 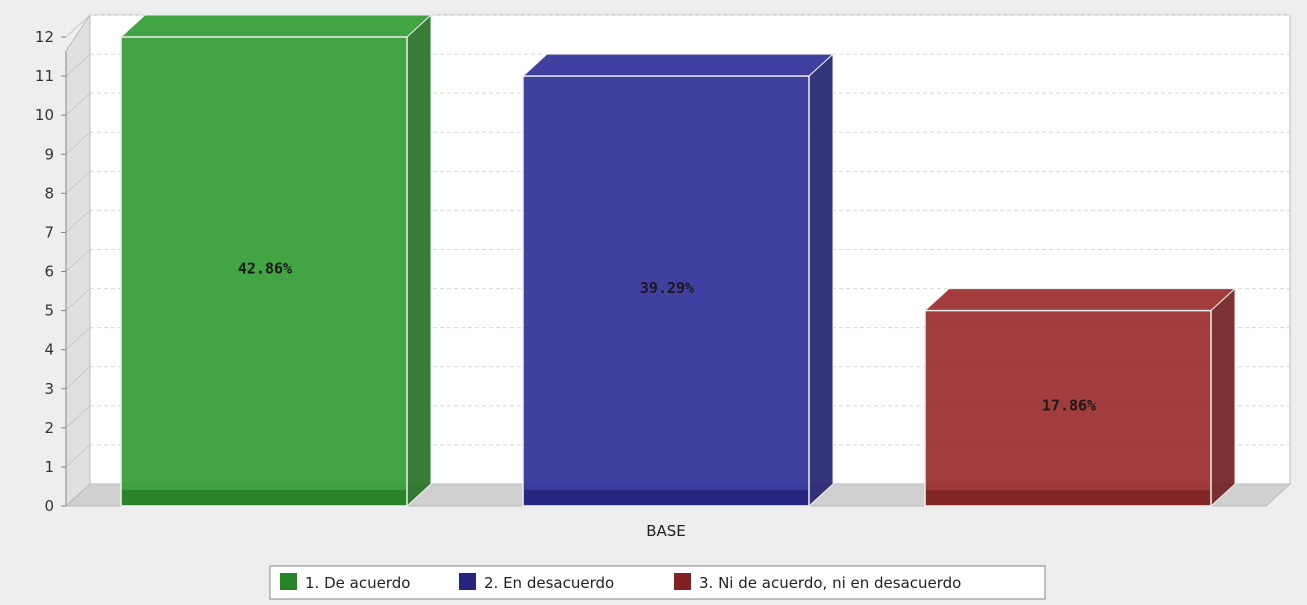 What do you see at coordinates (49, 311) in the screenshot?
I see `y-tick-label: 5` at bounding box center [49, 311].